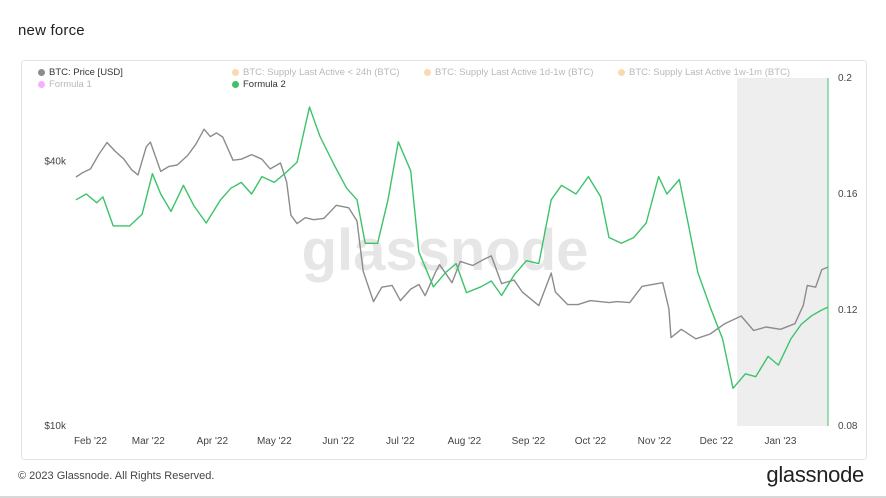 This screenshot has height=498, width=886. What do you see at coordinates (86, 72) in the screenshot?
I see `legend-label: BTC: Price [USD]` at bounding box center [86, 72].